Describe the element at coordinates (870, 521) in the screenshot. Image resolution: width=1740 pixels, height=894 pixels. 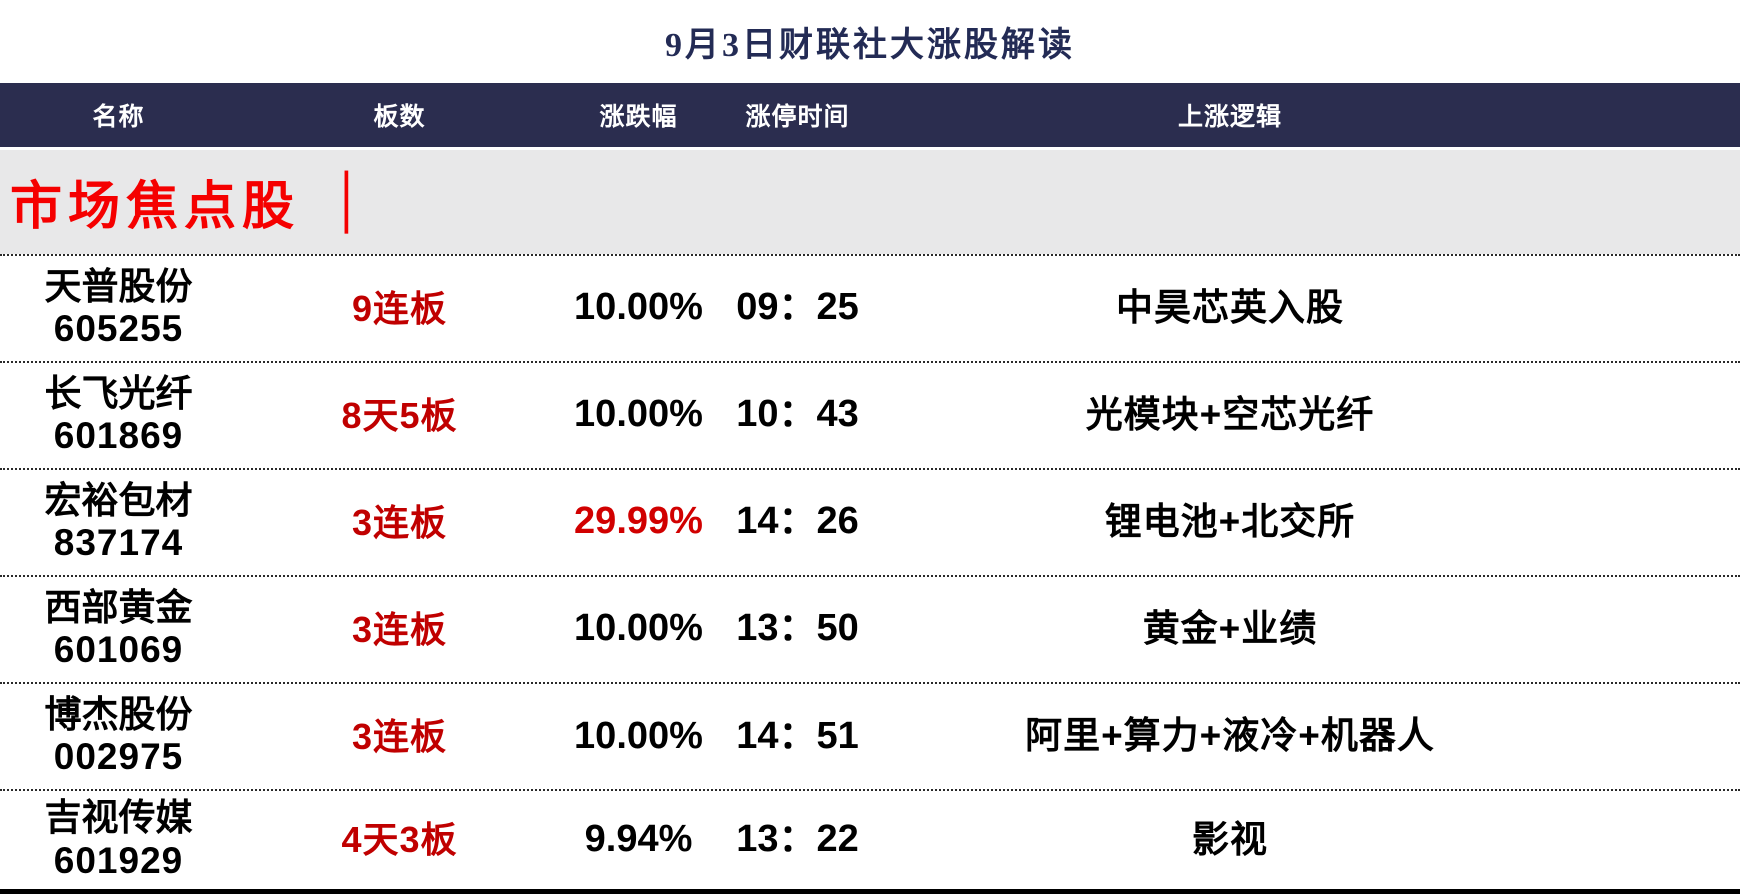
I see `table-row: 宏裕包材 837174 3连板 29.99% 14：26 锂电池+北交所` at that location.